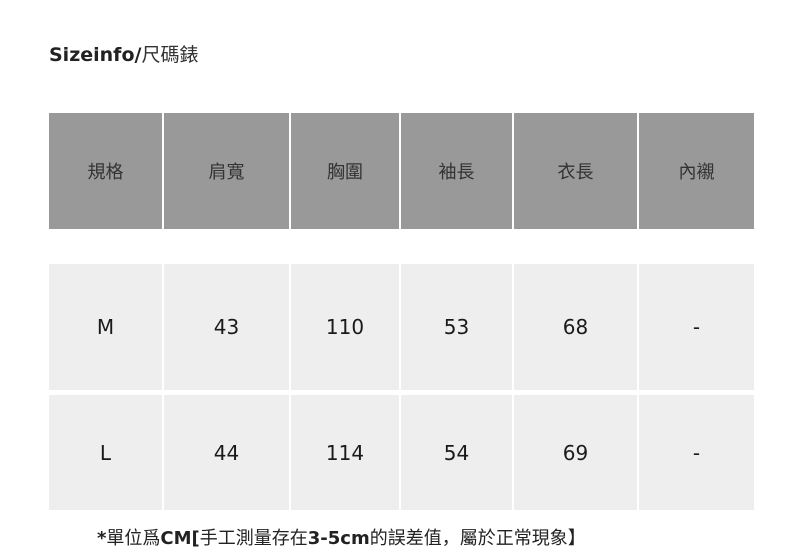  I want to click on table-cell: 53, so click(456, 327).